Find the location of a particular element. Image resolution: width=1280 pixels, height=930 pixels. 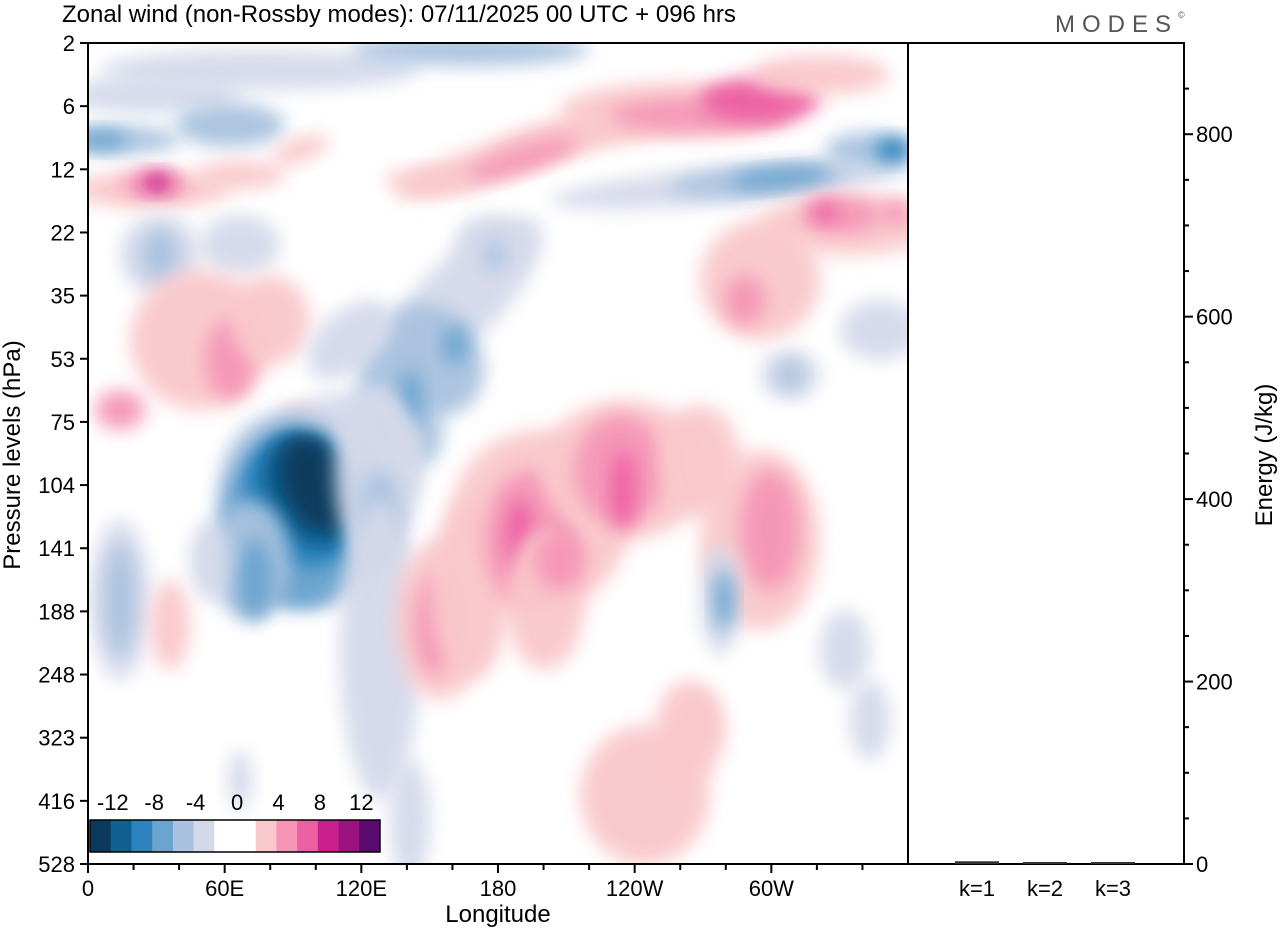

y-axis: 2 6 12 22 35 53 75 104 141 188 248 323 416 528 is located at coordinates (63, 454).